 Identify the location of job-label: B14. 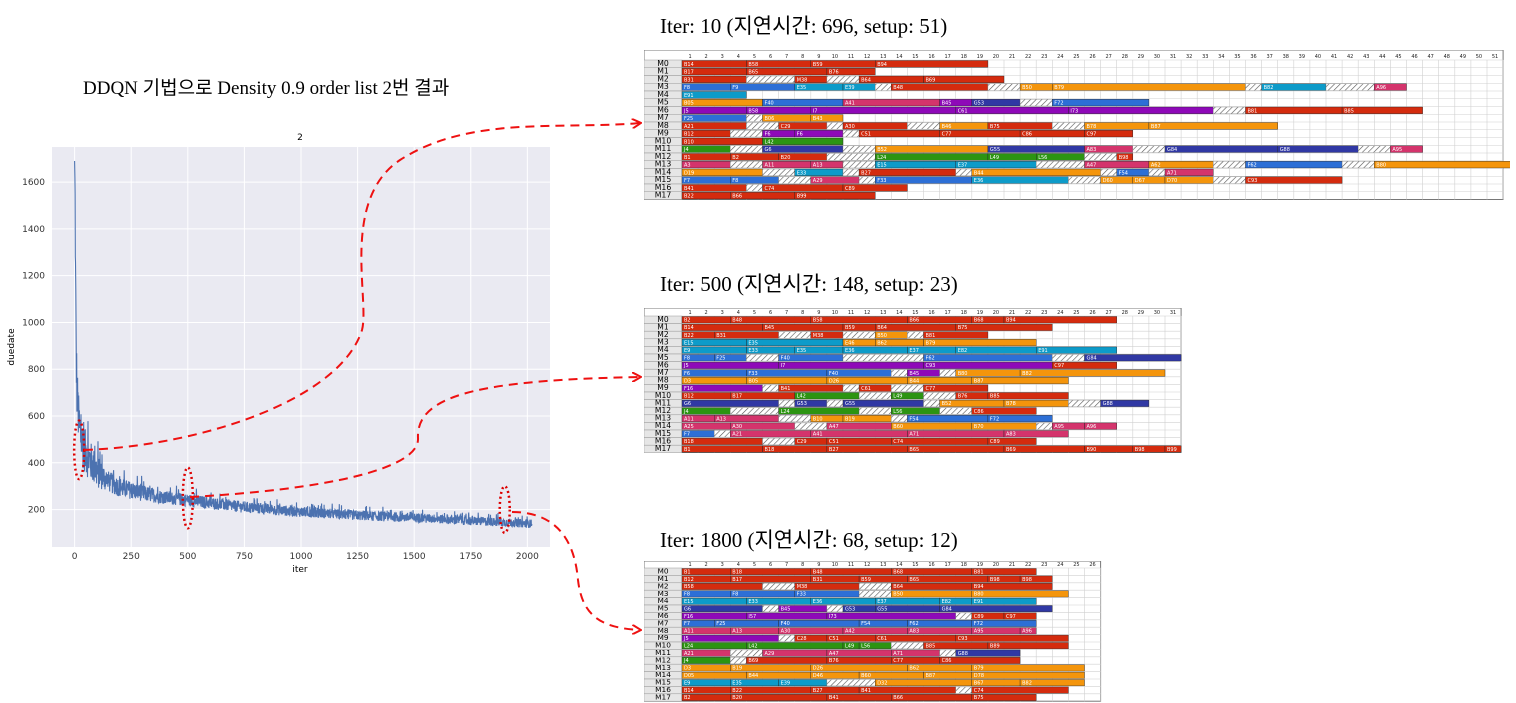
(689, 691).